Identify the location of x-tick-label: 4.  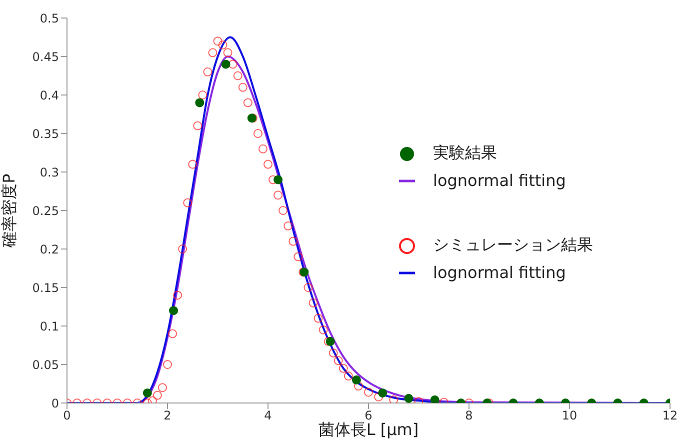
(268, 415).